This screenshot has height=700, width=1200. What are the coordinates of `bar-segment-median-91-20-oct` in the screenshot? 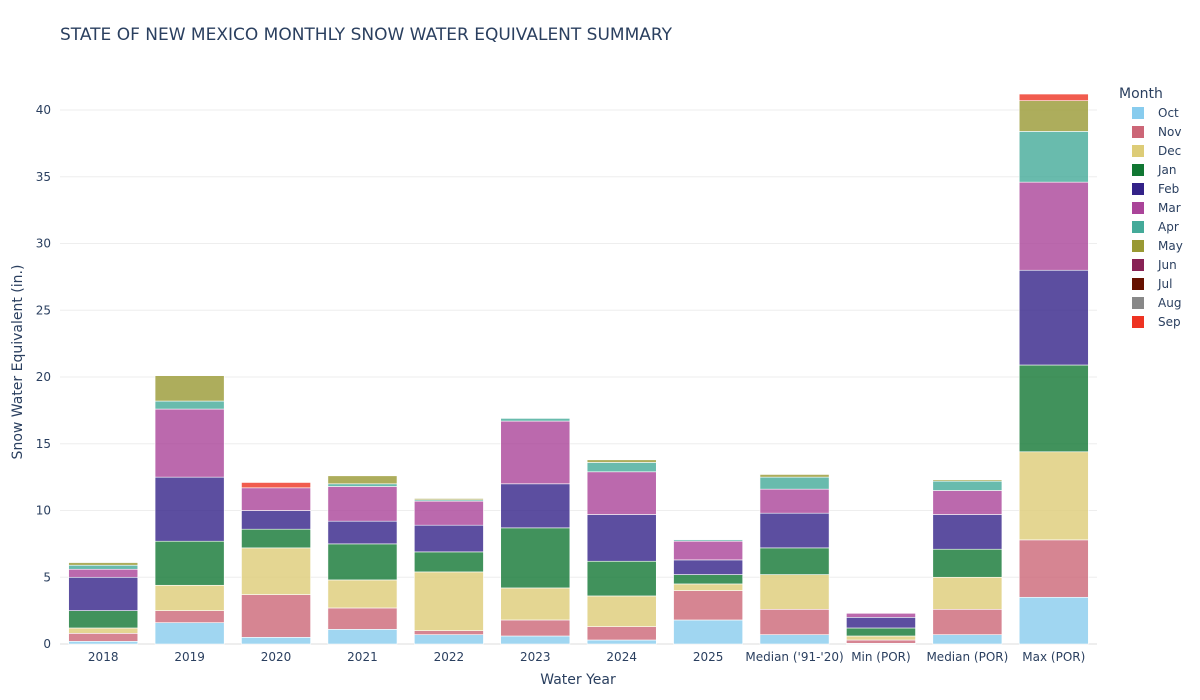 It's located at (794, 639).